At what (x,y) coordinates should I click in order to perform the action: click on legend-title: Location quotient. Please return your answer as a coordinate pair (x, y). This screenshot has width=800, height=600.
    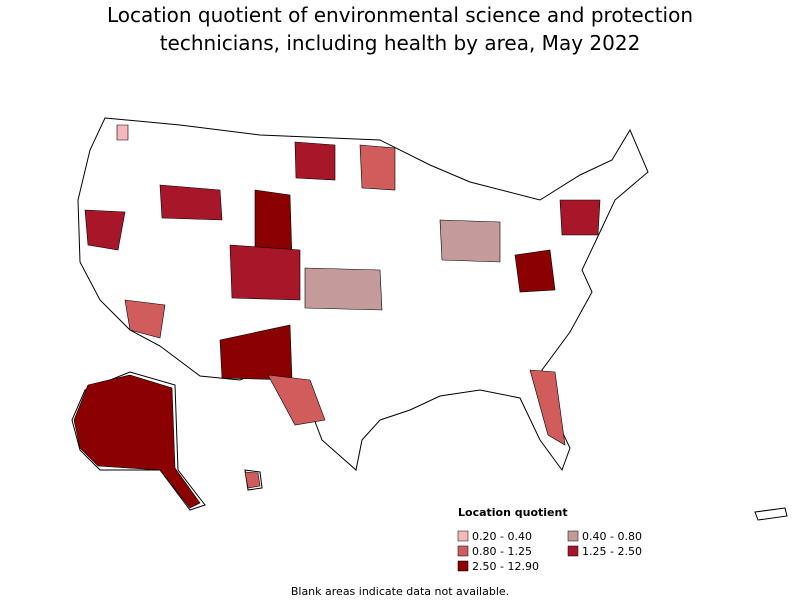
    Looking at the image, I should click on (513, 512).